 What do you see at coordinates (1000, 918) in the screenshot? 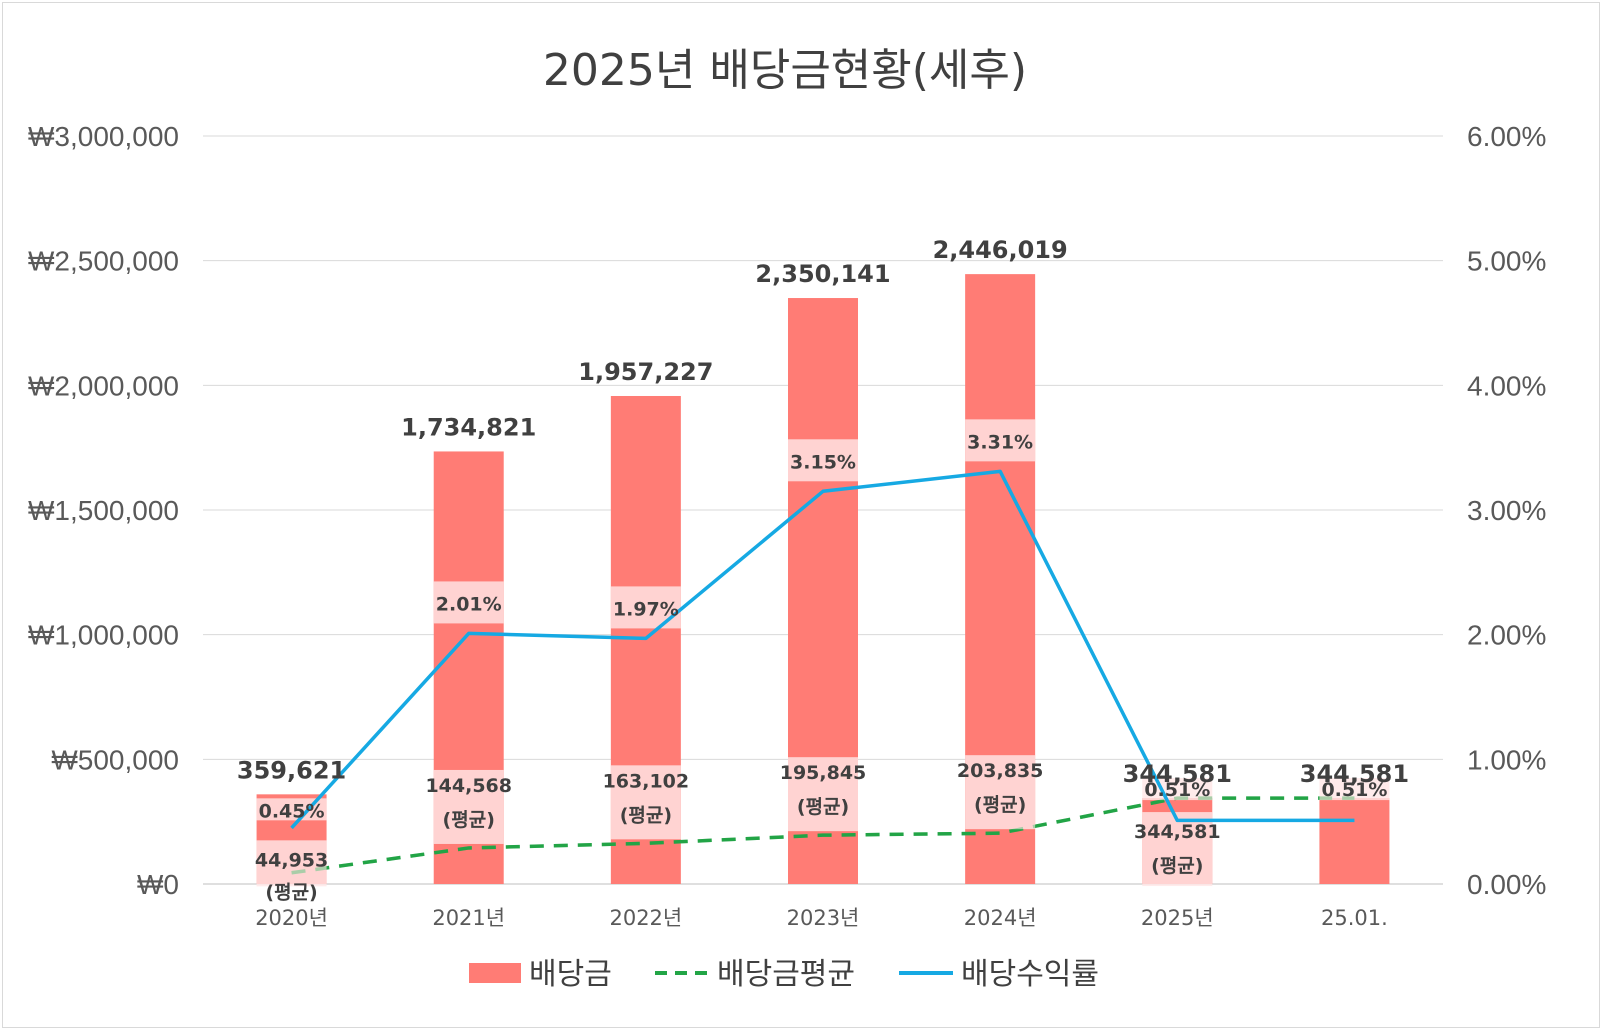
I see `category-label: 2024년` at bounding box center [1000, 918].